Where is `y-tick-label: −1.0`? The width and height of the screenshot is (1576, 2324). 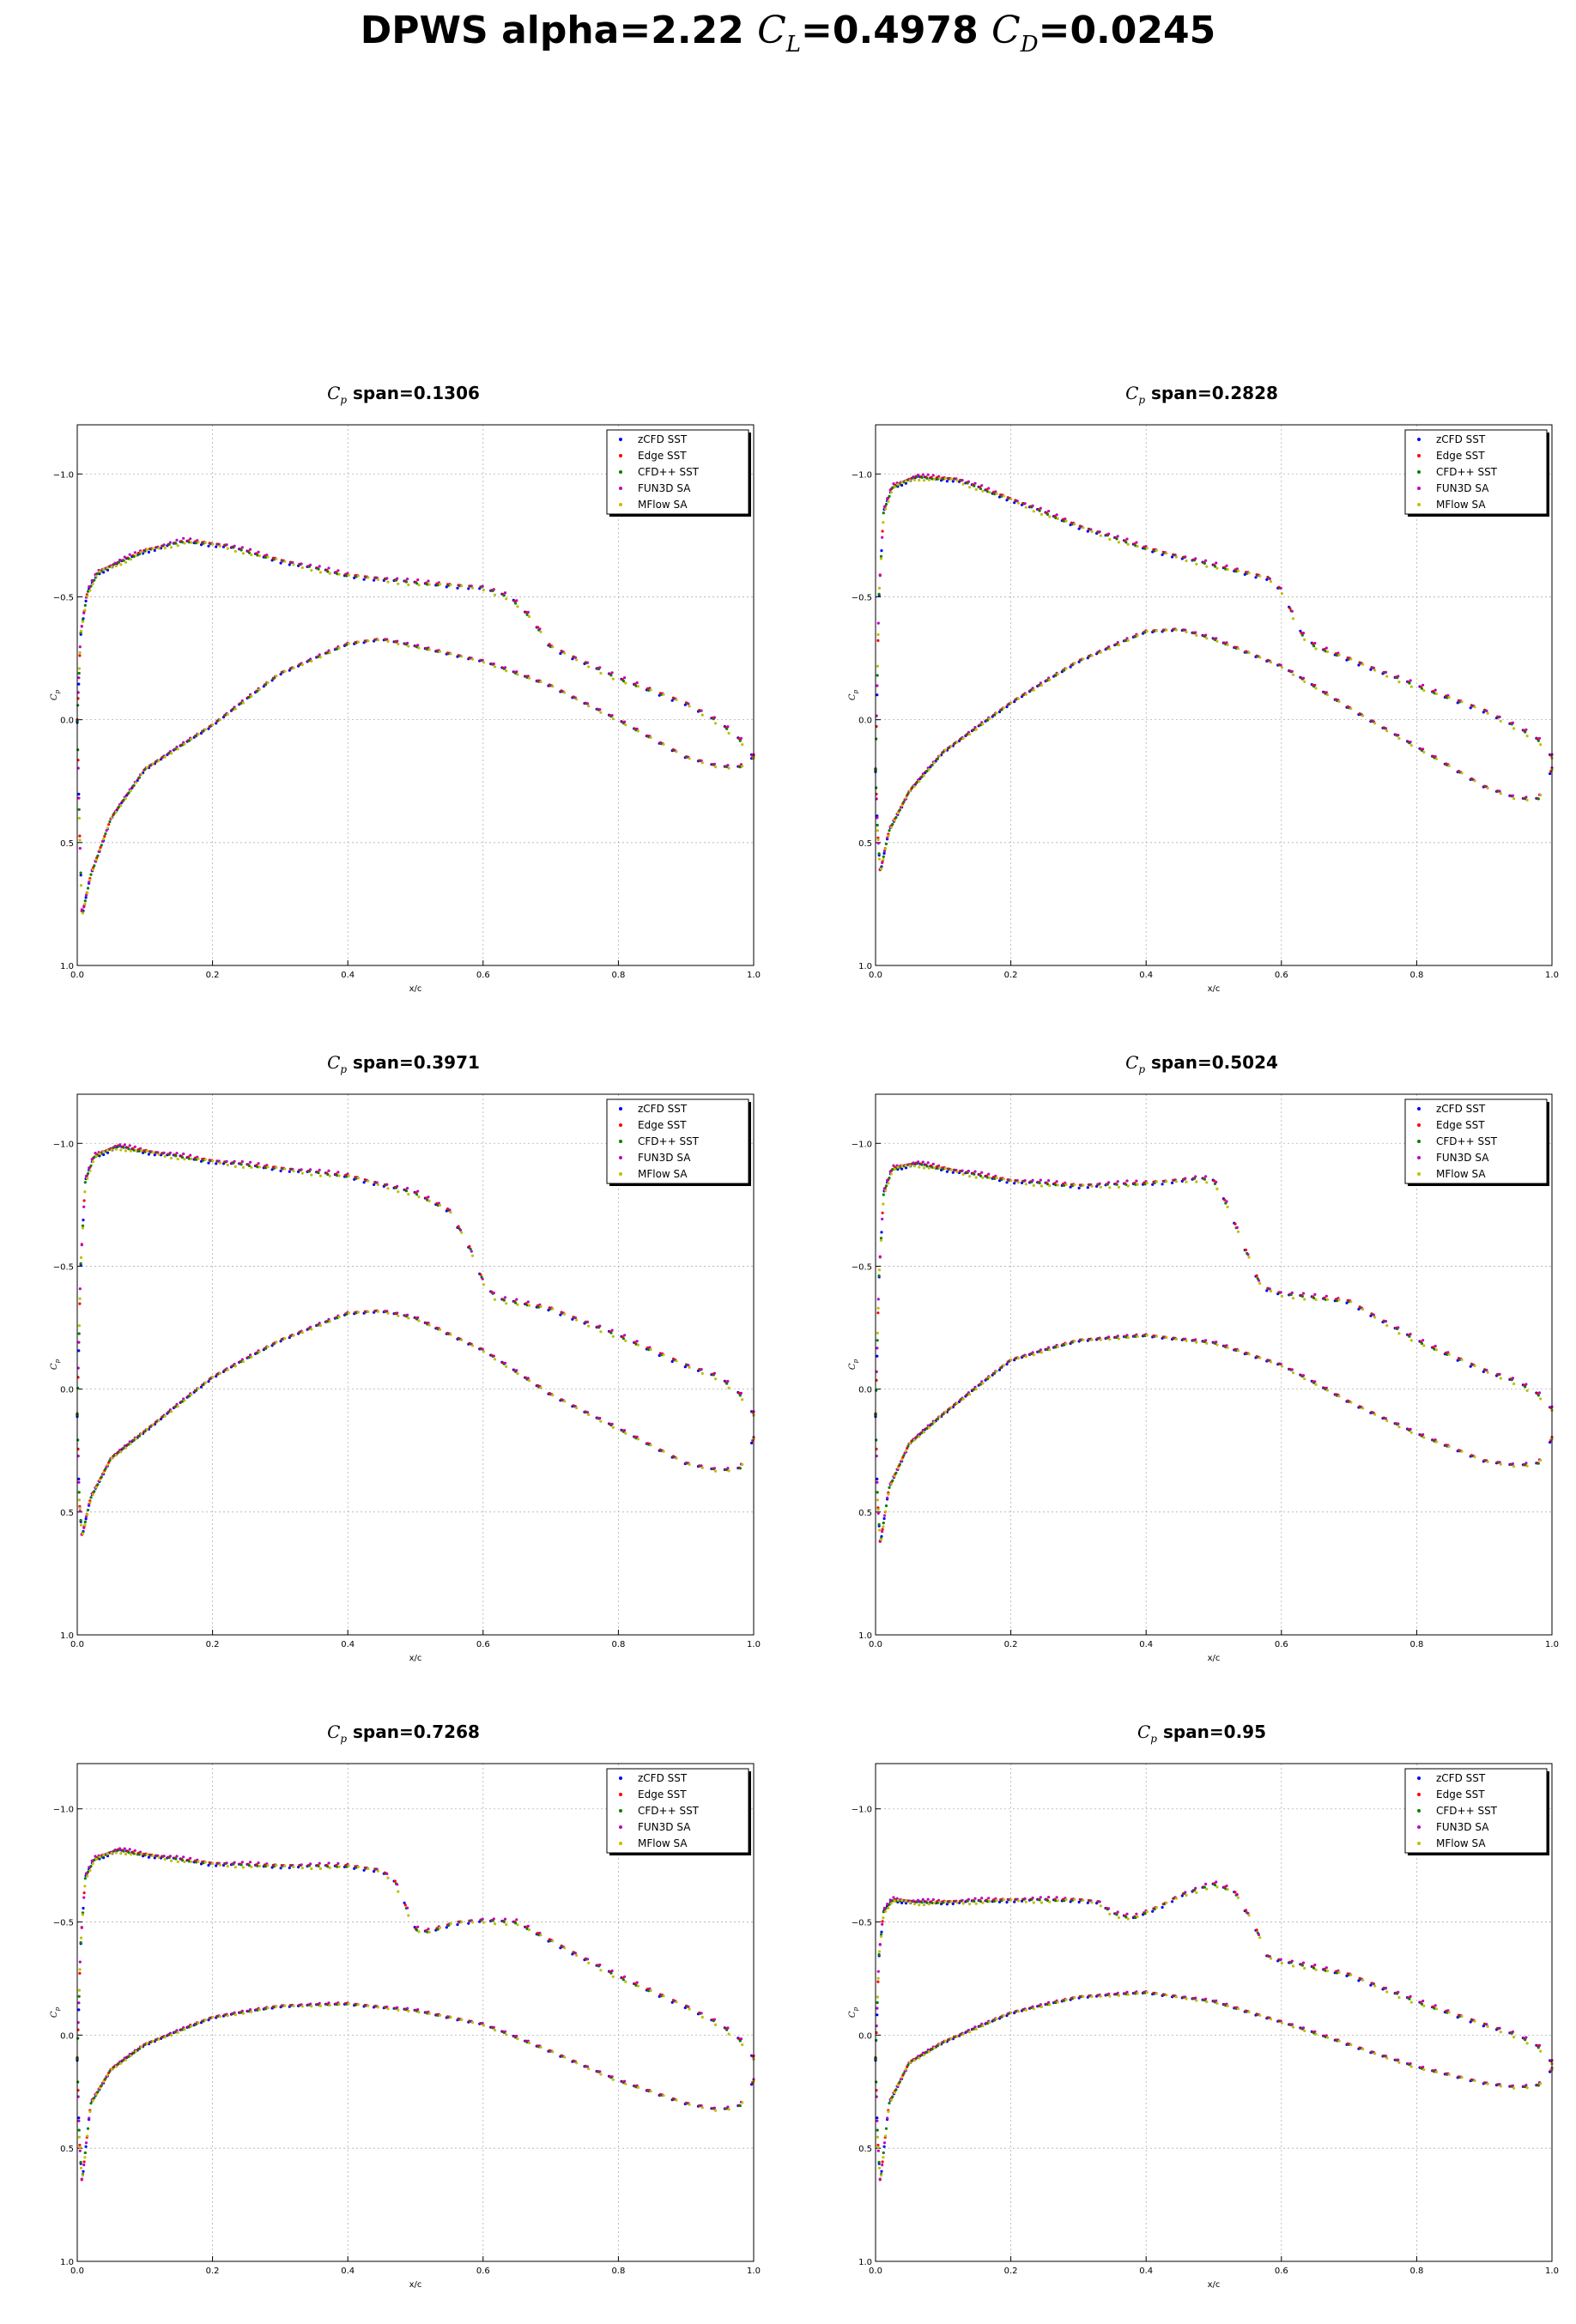 y-tick-label: −1.0 is located at coordinates (63, 1144).